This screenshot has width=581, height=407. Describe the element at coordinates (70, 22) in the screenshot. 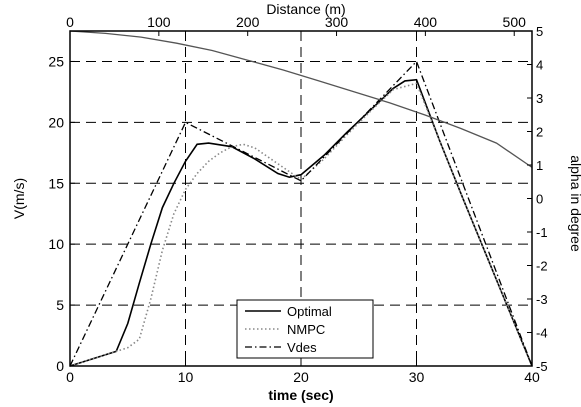

I see `top-tick-label: 0` at that location.